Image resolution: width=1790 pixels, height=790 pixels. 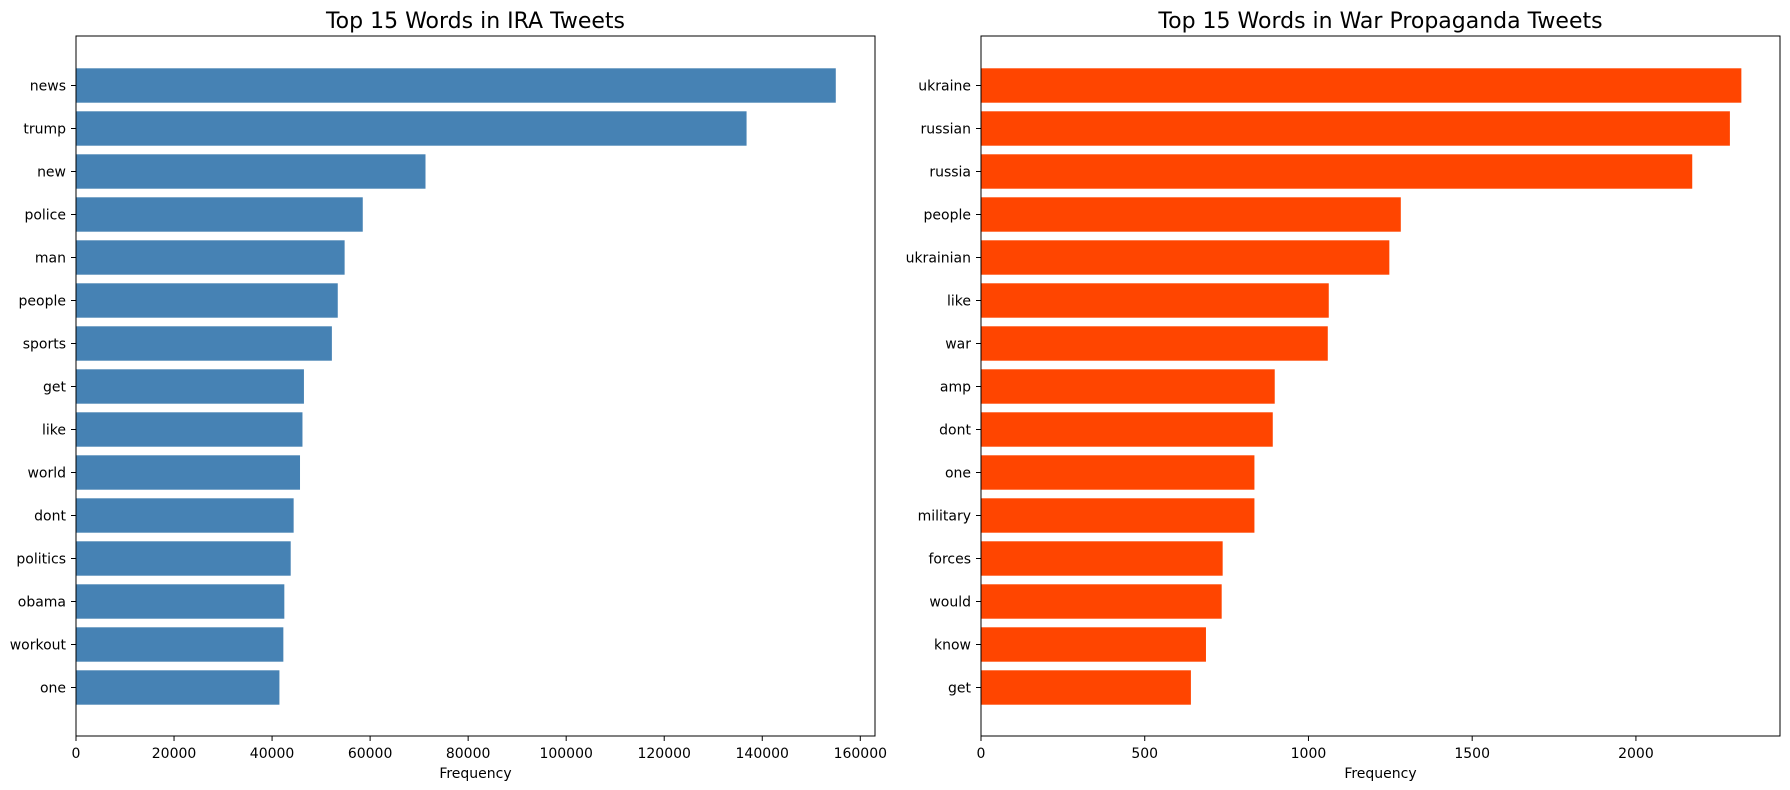 What do you see at coordinates (1101, 601) in the screenshot?
I see `bar-would` at bounding box center [1101, 601].